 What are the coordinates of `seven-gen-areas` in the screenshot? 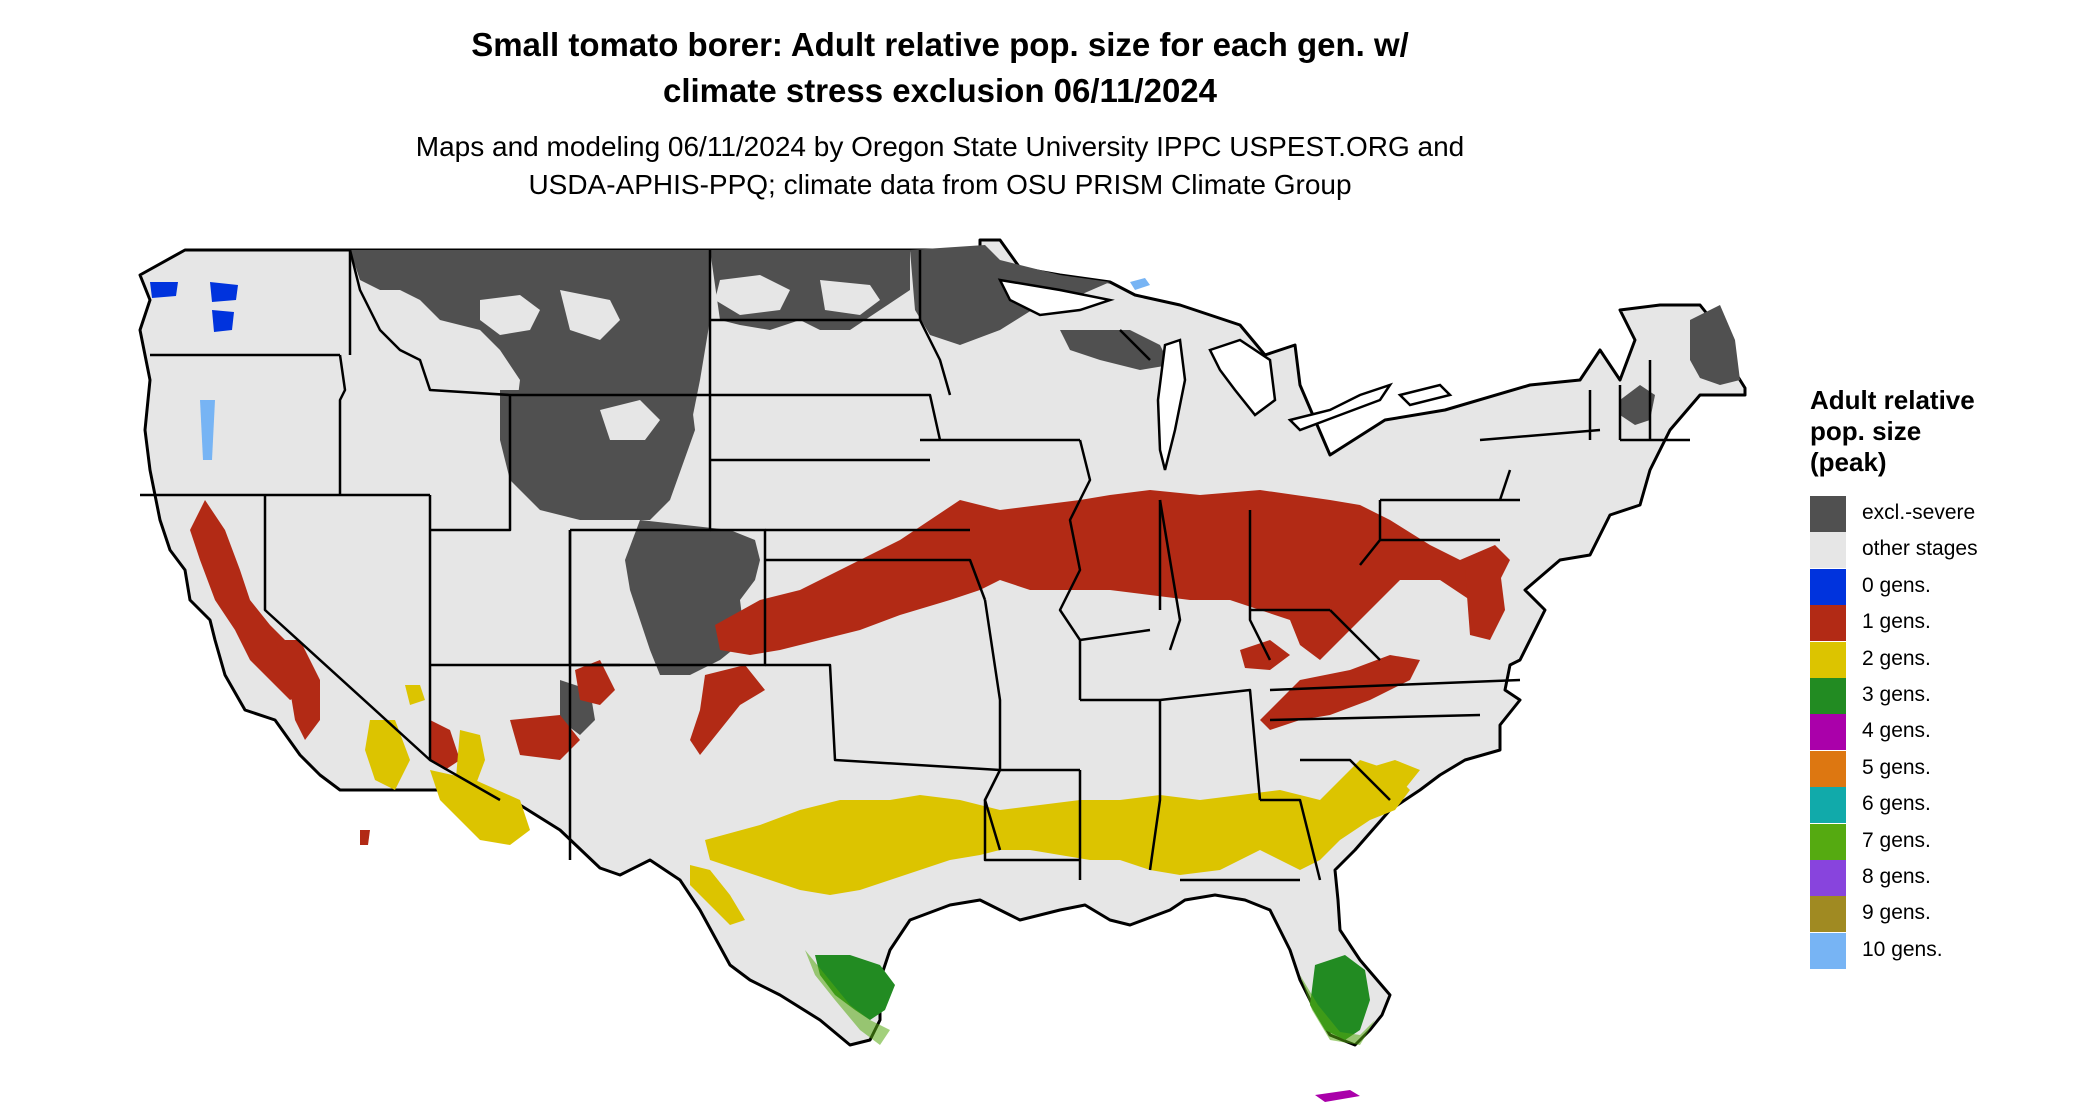 It's located at (1090, 997).